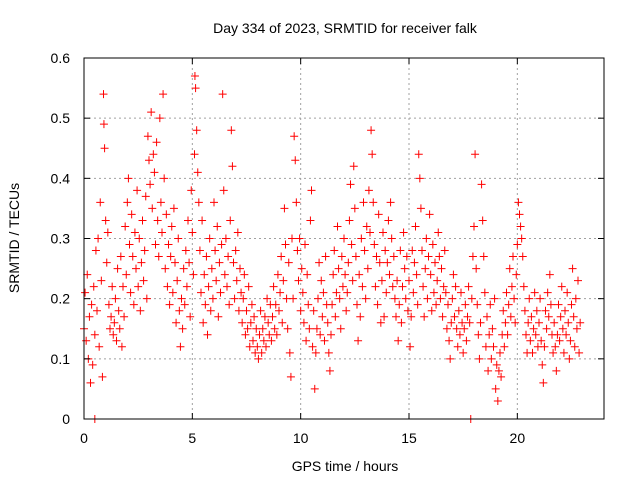 The height and width of the screenshot is (480, 640). I want to click on y-tick-label: 0.4, so click(61, 178).